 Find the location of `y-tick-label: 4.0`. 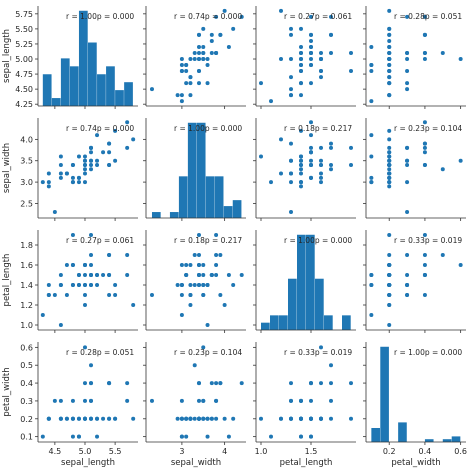

y-tick-label: 4.0 is located at coordinates (26, 139).